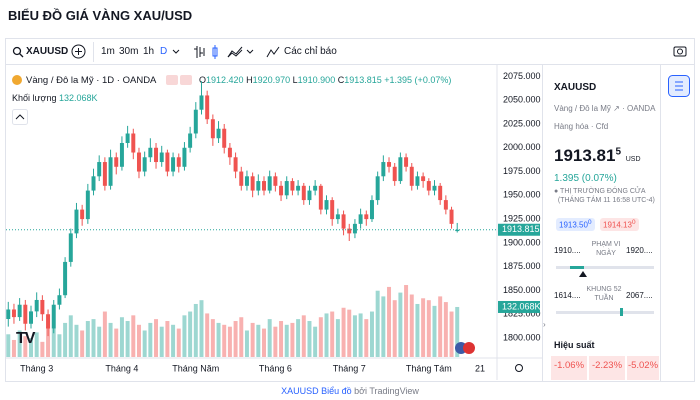 The height and width of the screenshot is (400, 700). Describe the element at coordinates (25, 338) in the screenshot. I see `tv-logo: TV` at that location.